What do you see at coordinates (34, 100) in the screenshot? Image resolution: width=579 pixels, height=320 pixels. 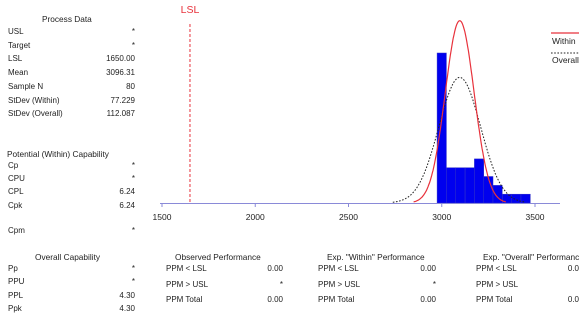 I see `process-data-row-label: StDev (Within)` at bounding box center [34, 100].